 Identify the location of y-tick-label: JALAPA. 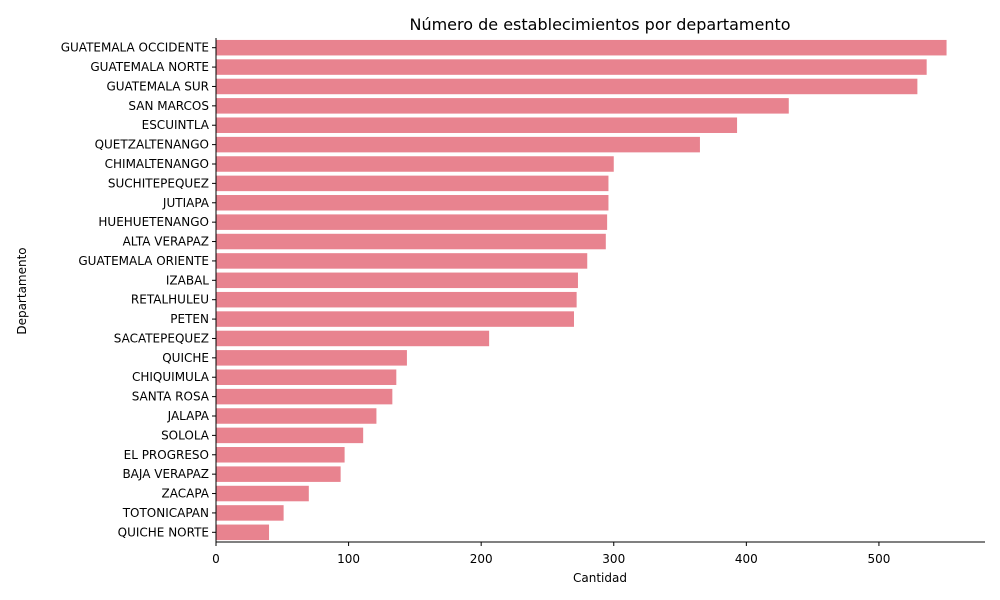
(188, 416).